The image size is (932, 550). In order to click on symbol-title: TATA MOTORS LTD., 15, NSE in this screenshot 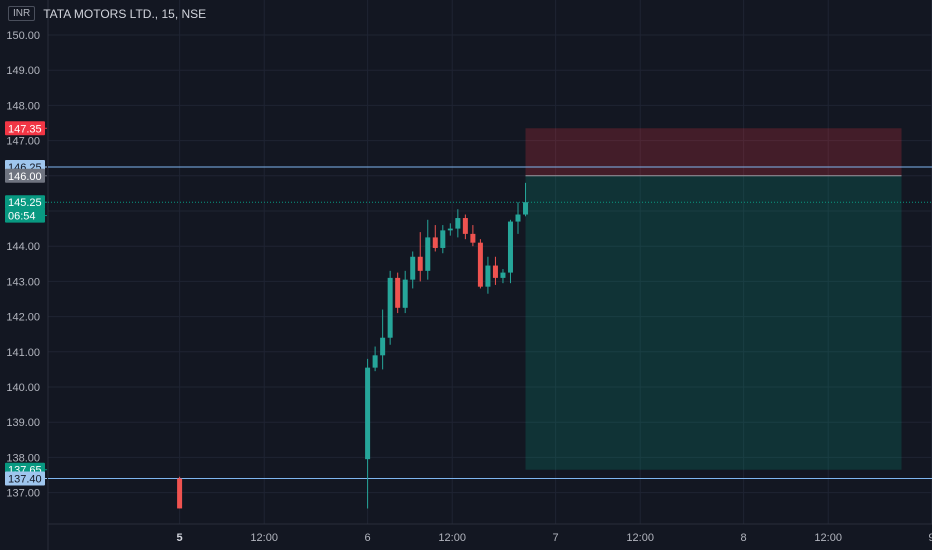, I will do `click(125, 13)`.